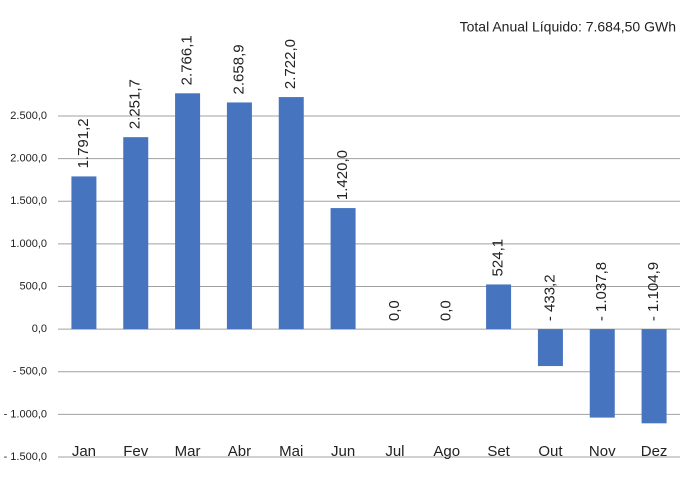  What do you see at coordinates (239, 451) in the screenshot?
I see `x-tick-label: Abr` at bounding box center [239, 451].